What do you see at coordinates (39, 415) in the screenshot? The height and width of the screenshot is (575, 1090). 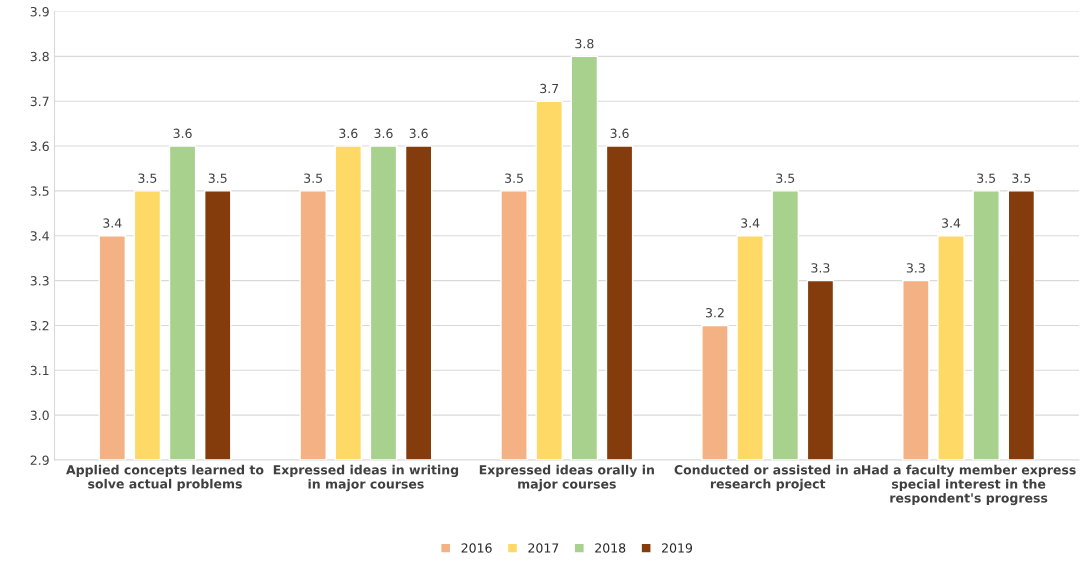 I see `y-tick-label: 3.0` at bounding box center [39, 415].